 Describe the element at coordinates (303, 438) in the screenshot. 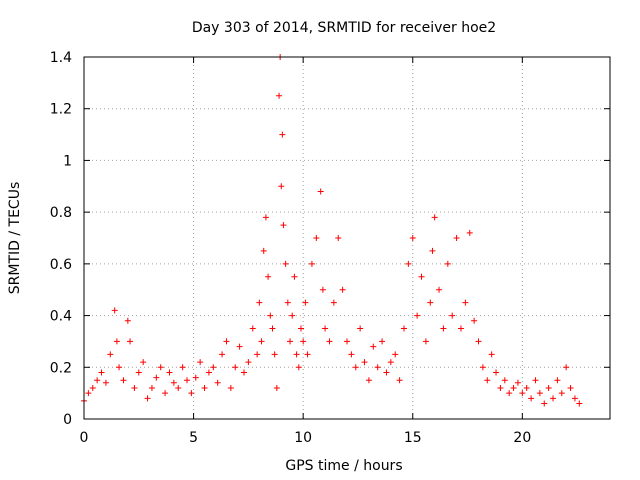

I see `x-tick-label: 10` at that location.